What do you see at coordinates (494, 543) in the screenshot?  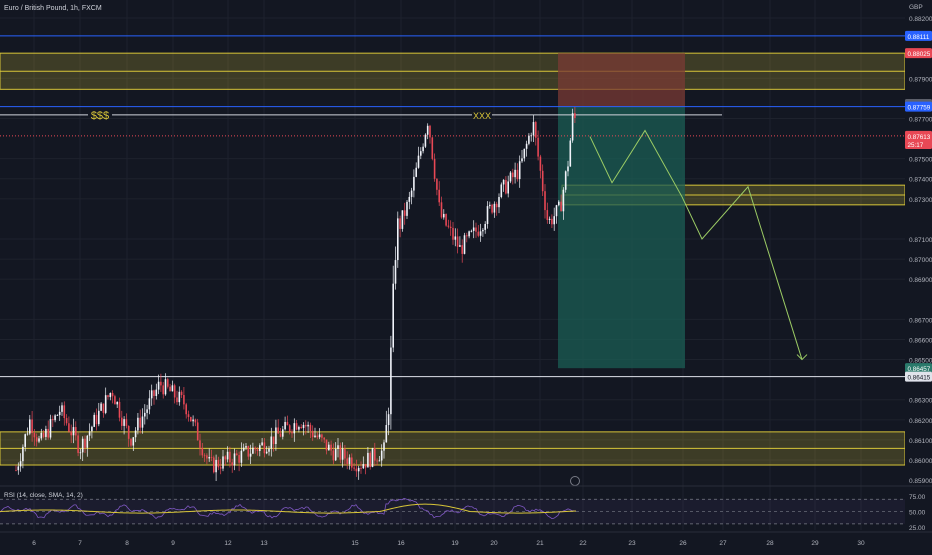 I see `time-tick-label: 20` at bounding box center [494, 543].